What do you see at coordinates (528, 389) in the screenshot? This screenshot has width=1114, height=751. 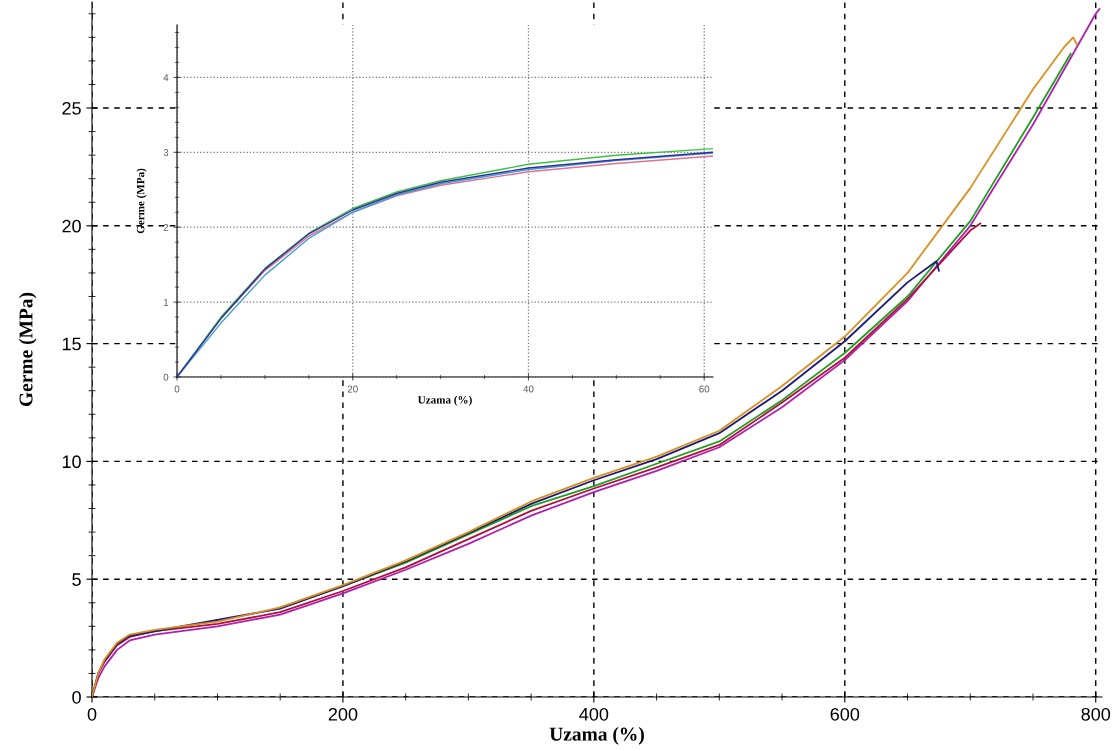 I see `x-tick-label: 40` at bounding box center [528, 389].